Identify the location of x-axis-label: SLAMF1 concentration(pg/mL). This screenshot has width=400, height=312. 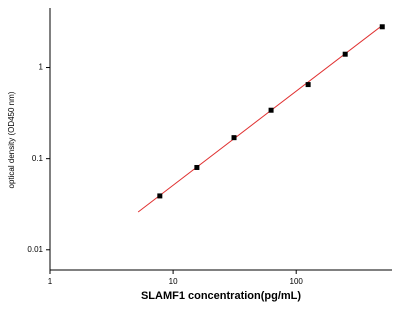
(221, 296).